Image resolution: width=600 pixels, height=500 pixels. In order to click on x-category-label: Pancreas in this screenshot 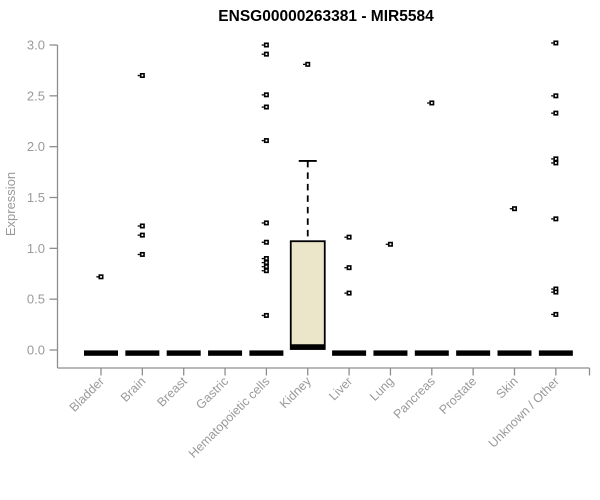, I will do `click(414, 397)`.